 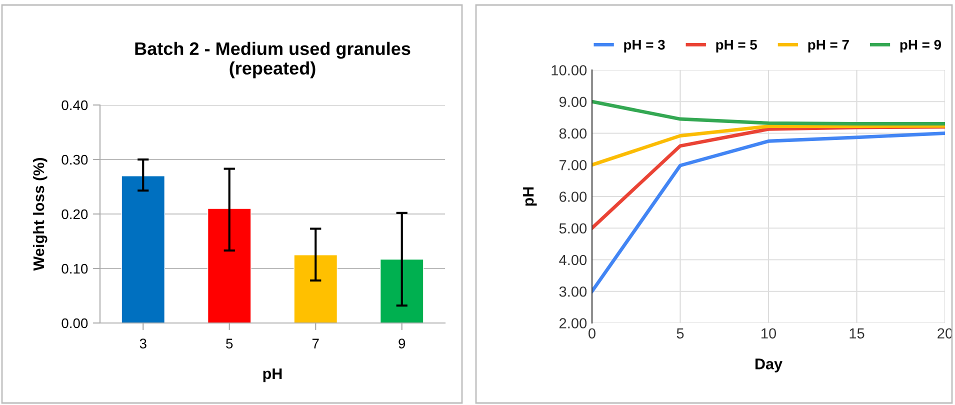 What do you see at coordinates (573, 260) in the screenshot?
I see `y-tick-label: 4.00` at bounding box center [573, 260].